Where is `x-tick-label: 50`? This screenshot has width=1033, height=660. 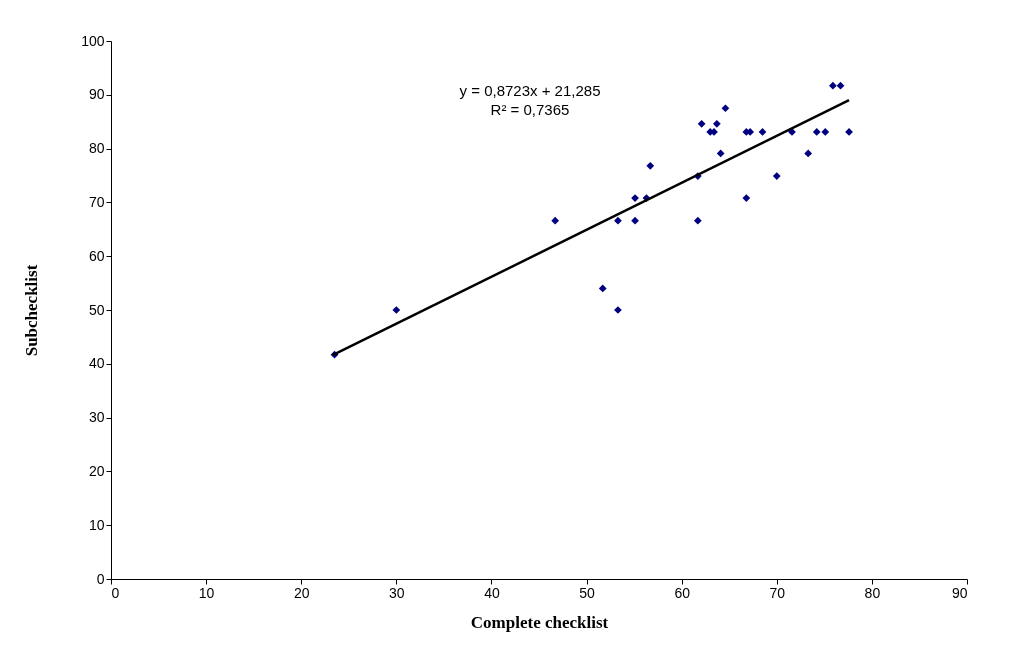
x-tick-label: 50 is located at coordinates (587, 592).